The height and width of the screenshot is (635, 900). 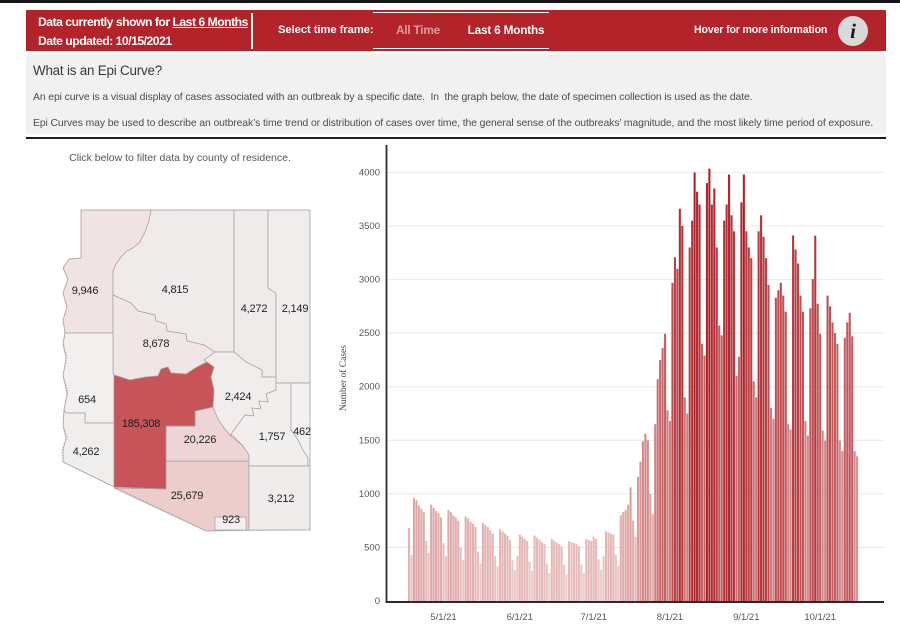 What do you see at coordinates (443, 617) in the screenshot?
I see `svg-text: 5/1/21` at bounding box center [443, 617].